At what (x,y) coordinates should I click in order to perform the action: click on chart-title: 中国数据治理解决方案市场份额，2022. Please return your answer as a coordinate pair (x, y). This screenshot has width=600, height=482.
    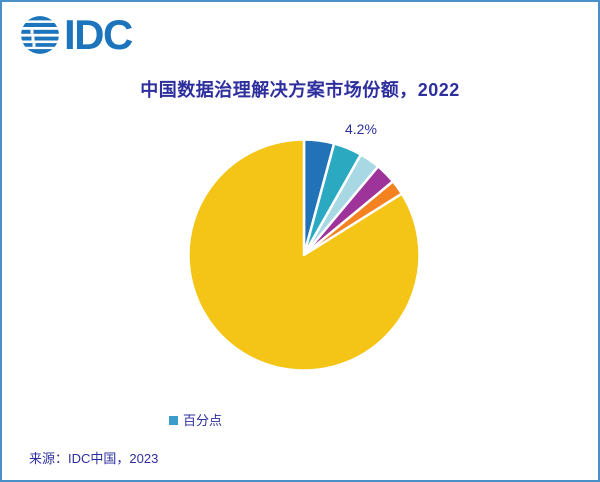
    Looking at the image, I should click on (300, 90).